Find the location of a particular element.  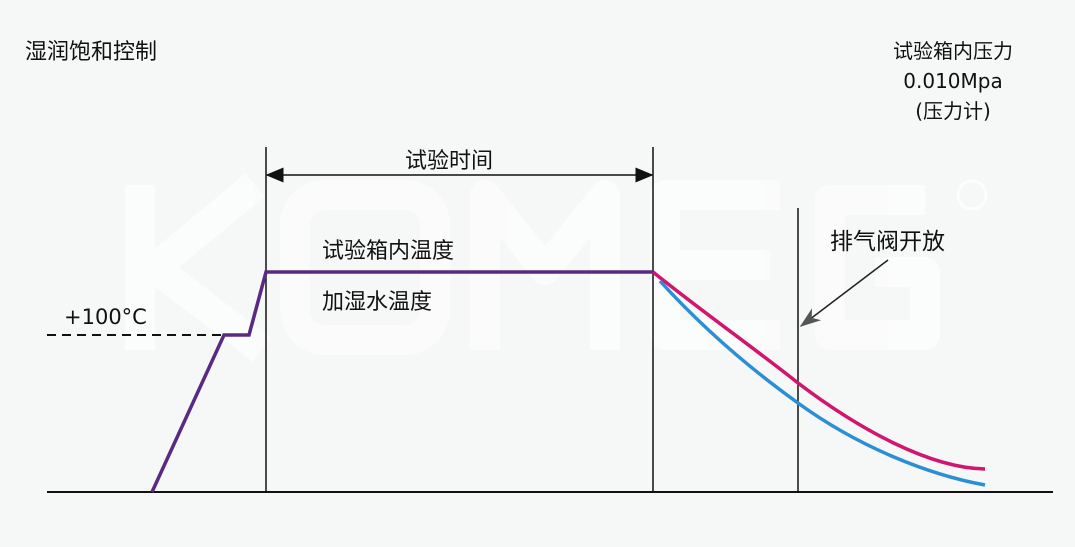

watermark-letter-o is located at coordinates (365, 267).